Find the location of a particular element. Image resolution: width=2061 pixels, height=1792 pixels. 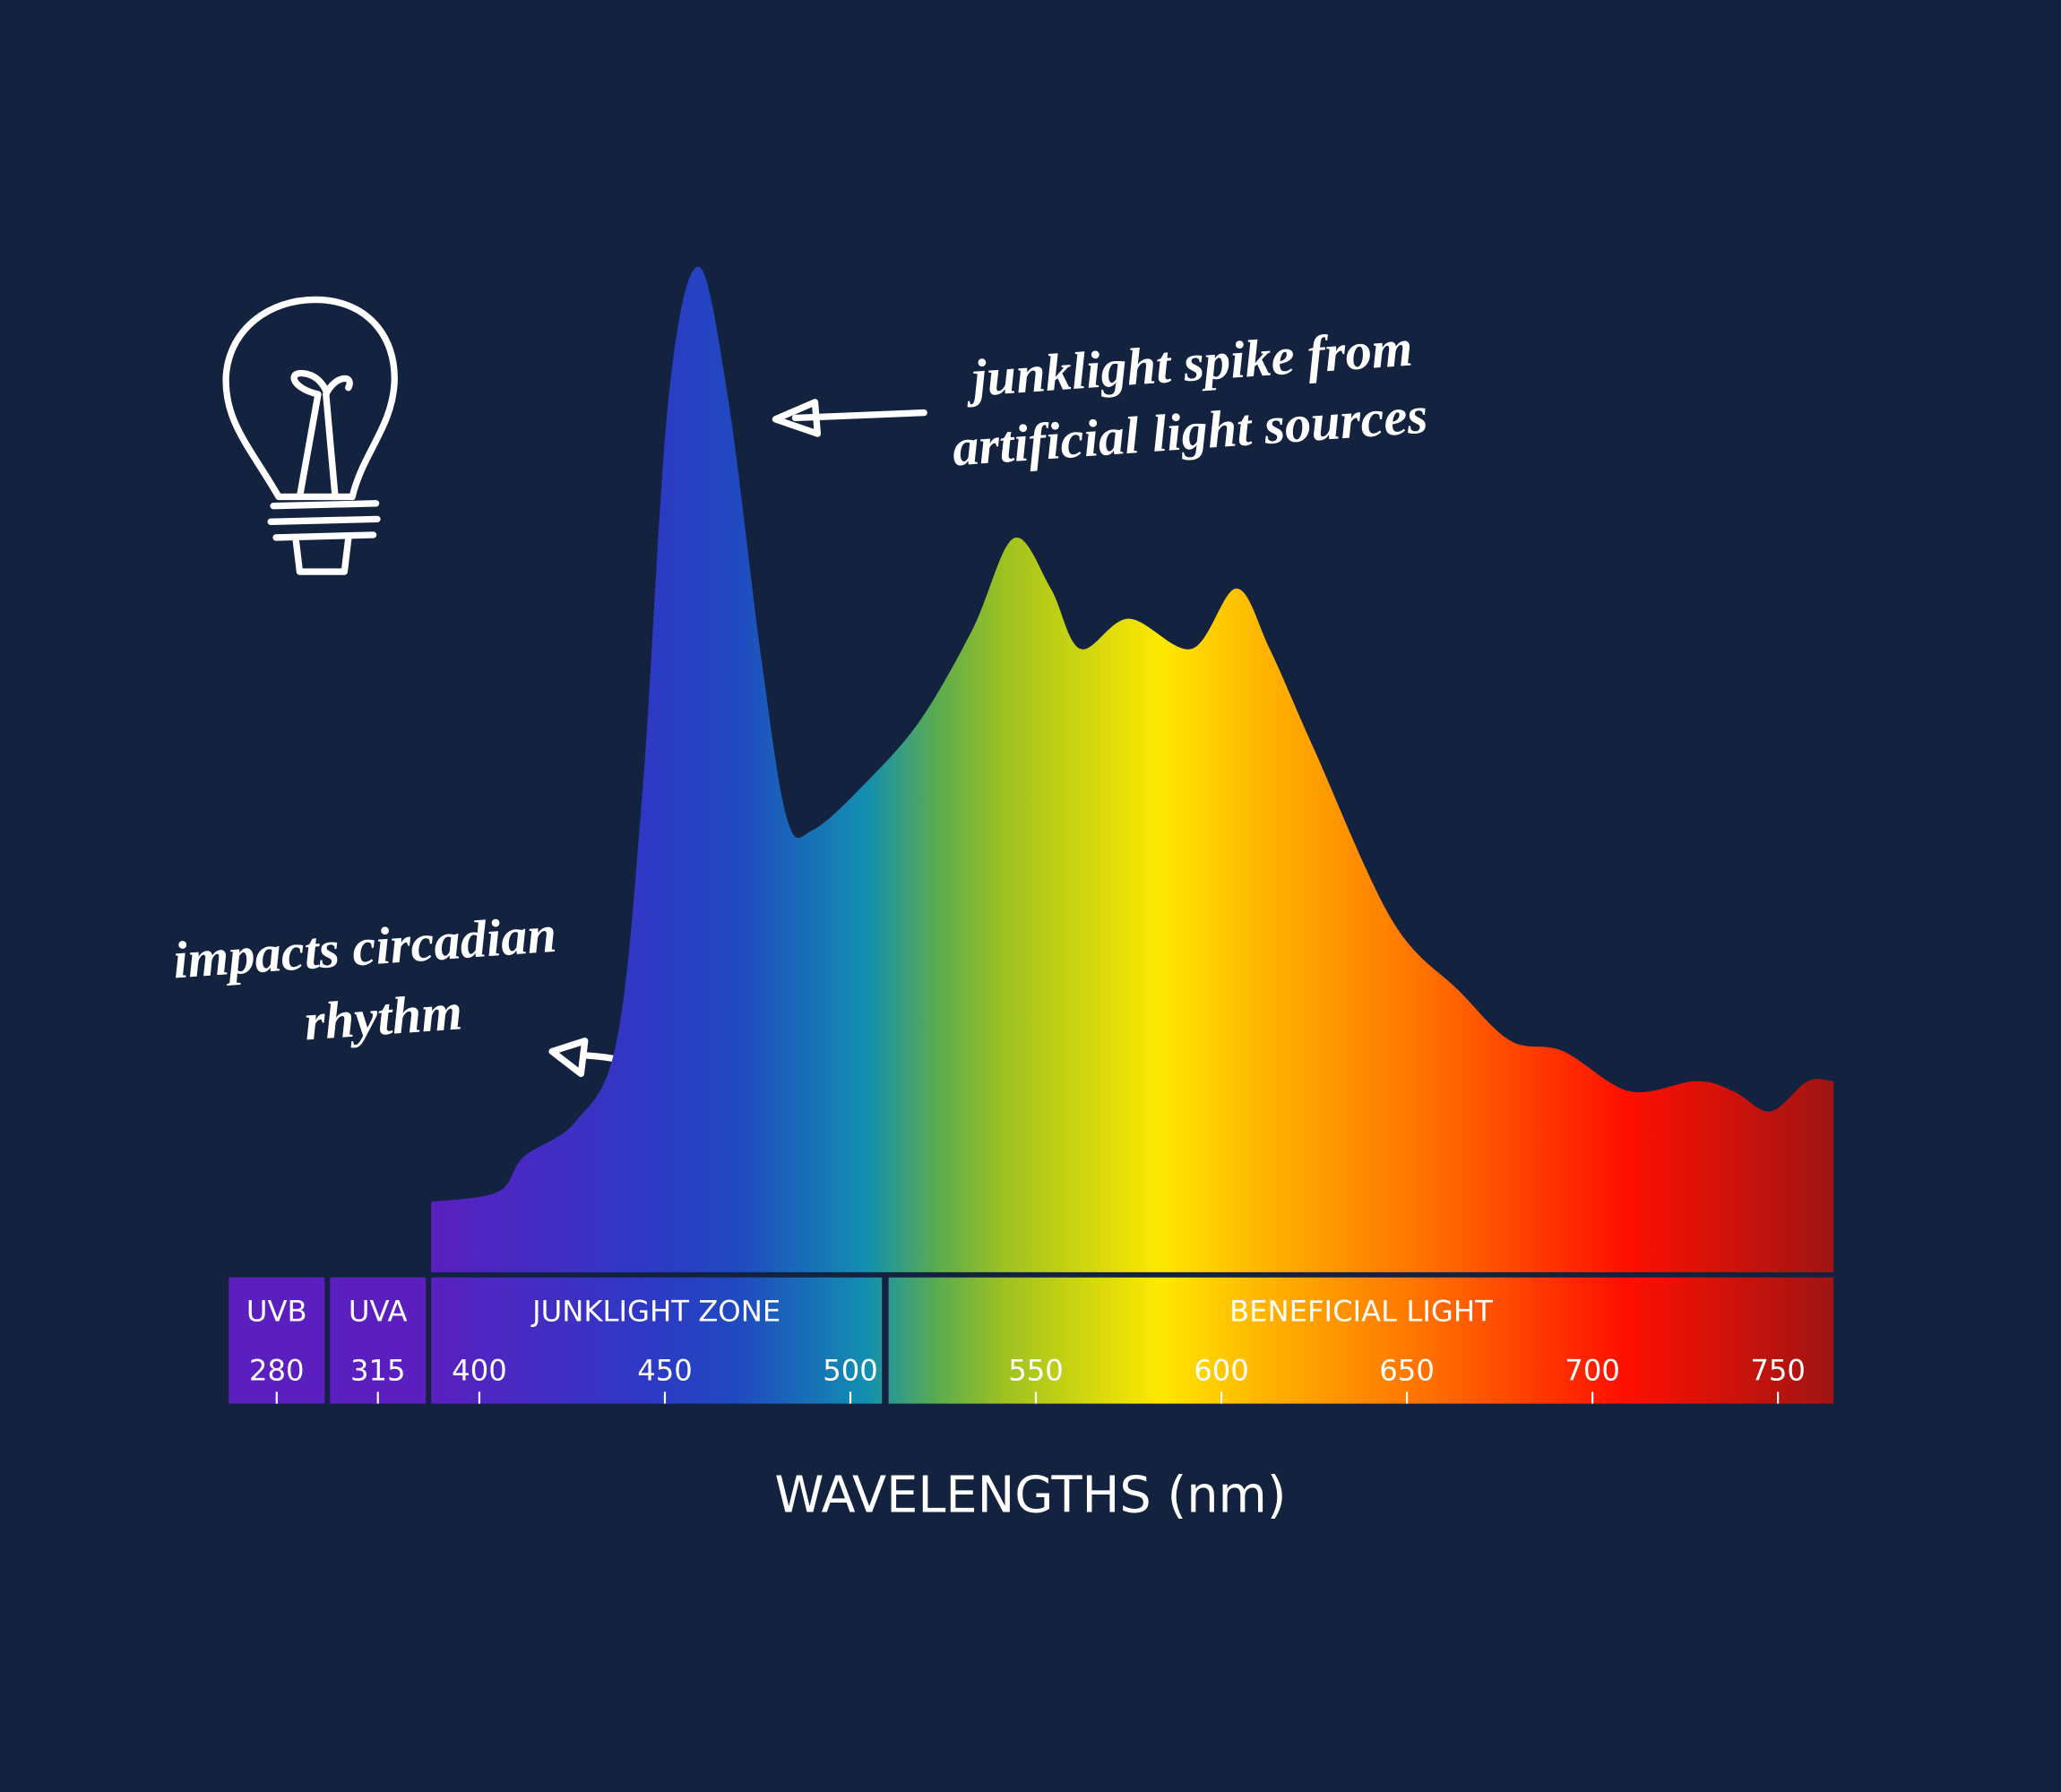

annotation-text: rhythm is located at coordinates (383, 1016).